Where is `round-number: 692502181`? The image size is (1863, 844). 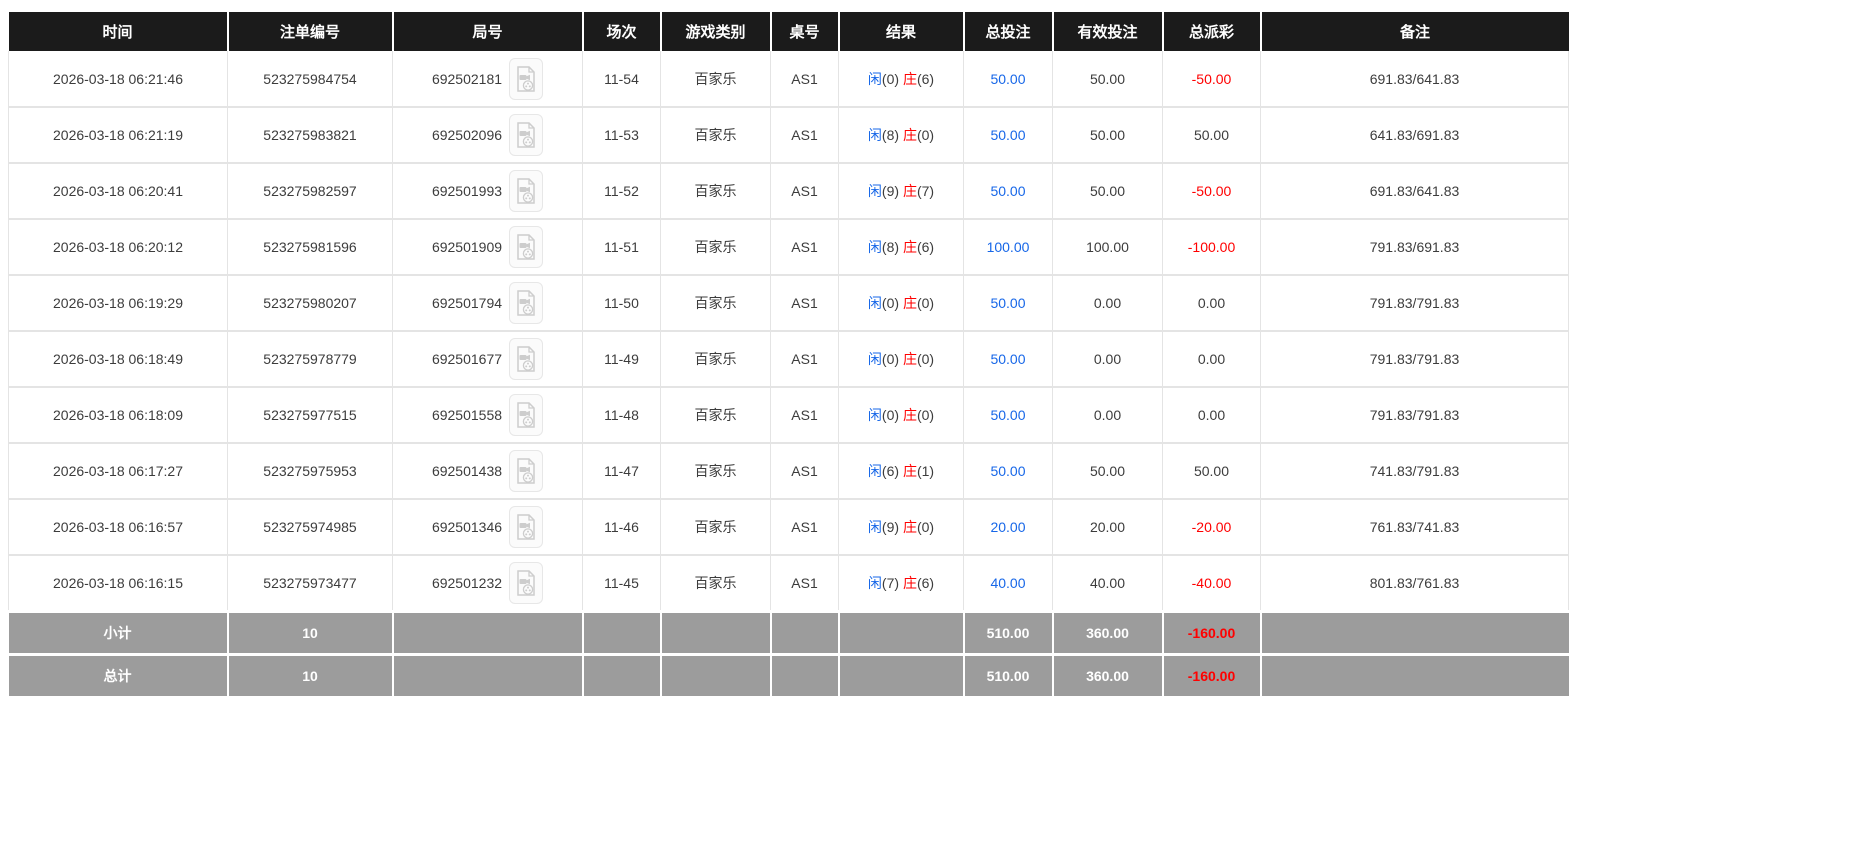 round-number: 692502181 is located at coordinates (467, 78).